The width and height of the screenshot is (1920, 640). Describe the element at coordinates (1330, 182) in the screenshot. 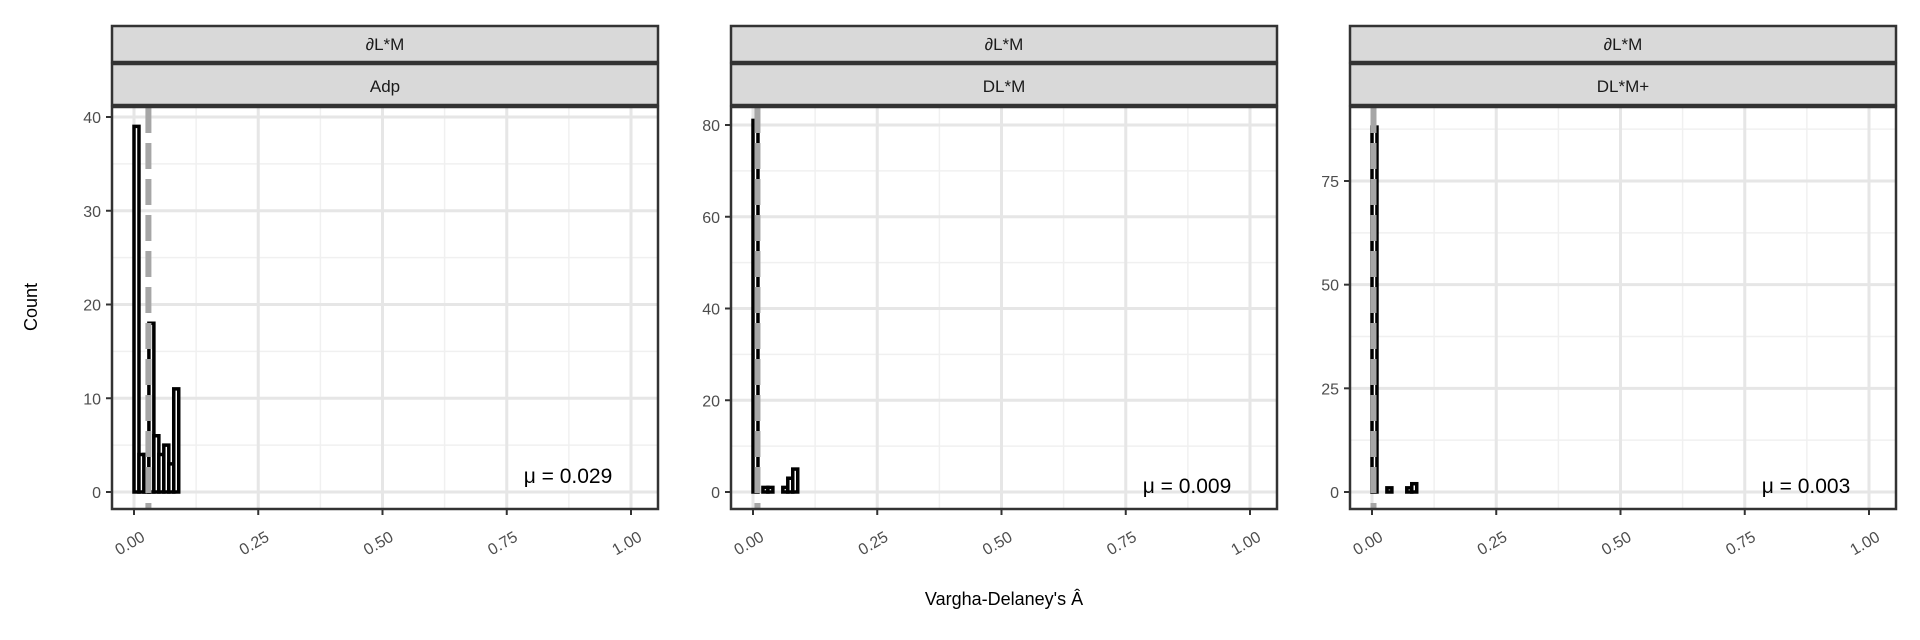

I see `y-tick-label: 75` at that location.